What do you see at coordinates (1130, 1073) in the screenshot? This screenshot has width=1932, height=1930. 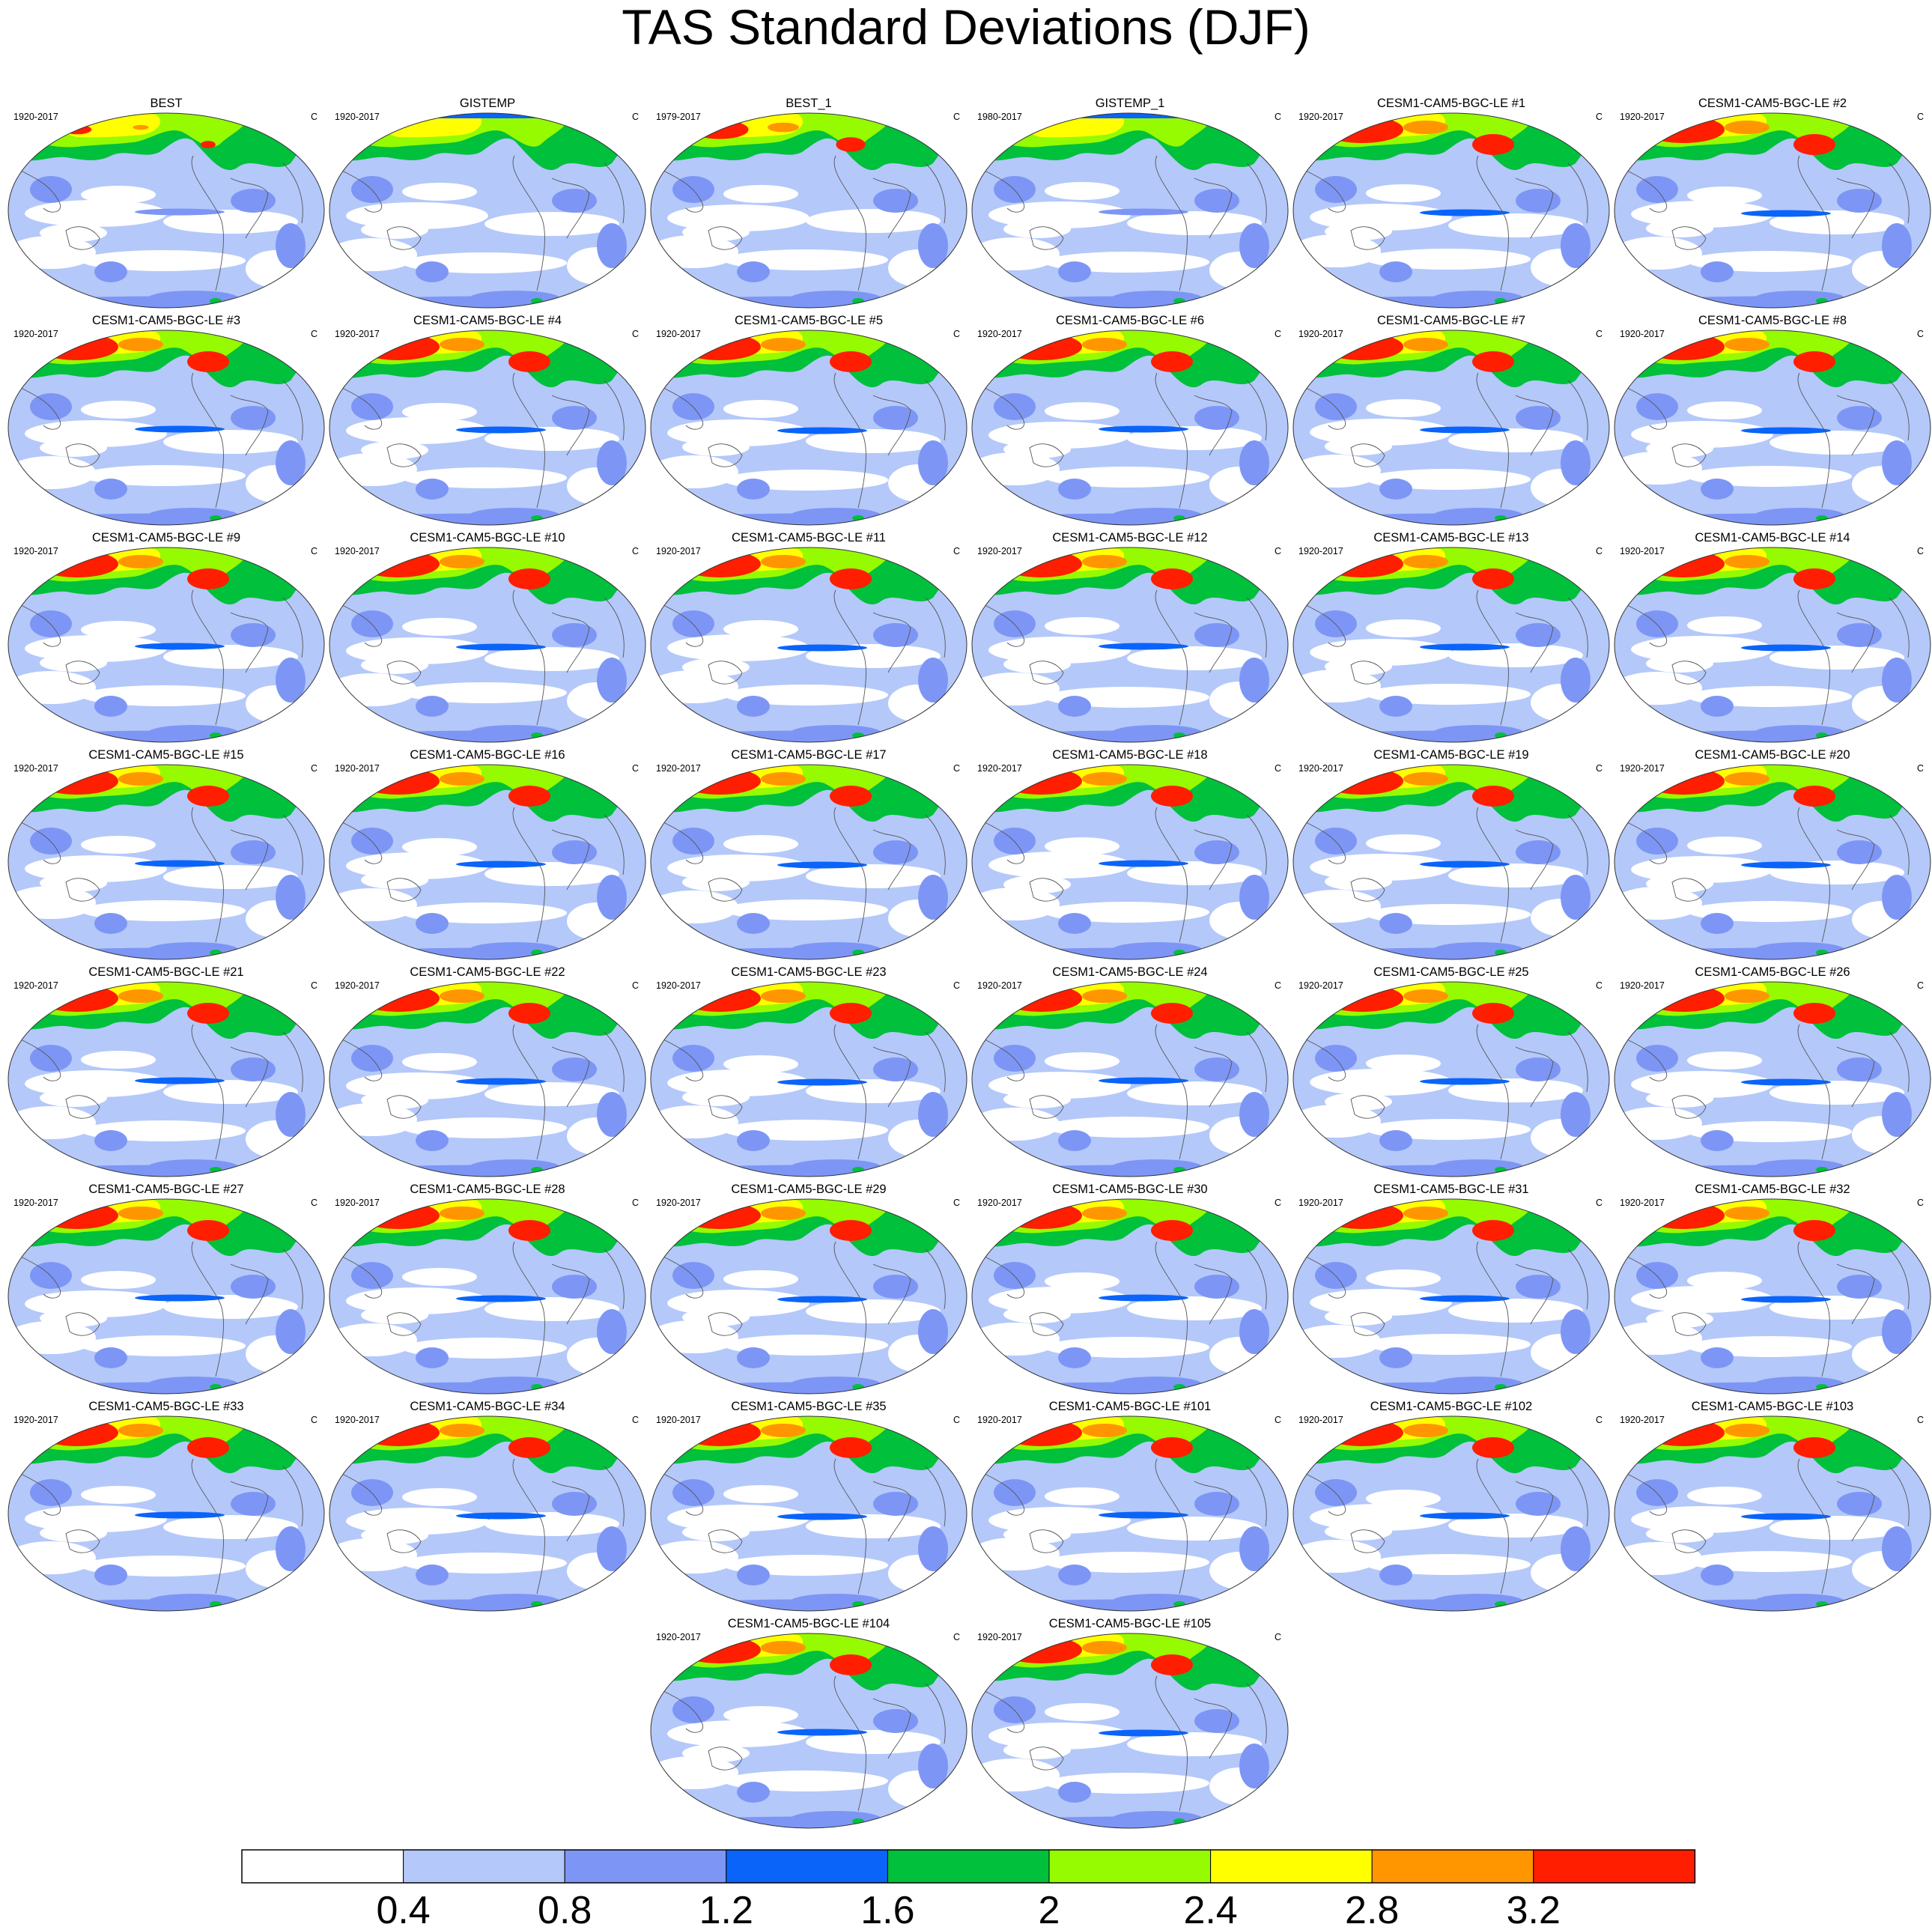 I see `map-panel: CESM1-CAM5-BGC-LE #24 1920-2017 C` at bounding box center [1130, 1073].